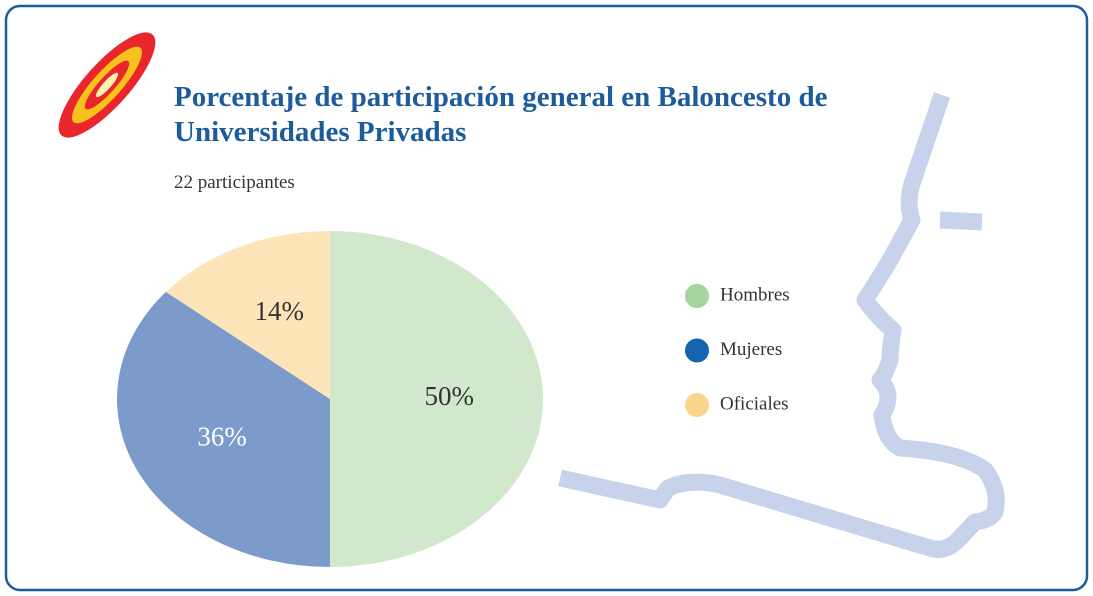  I want to click on logo, so click(107, 85).